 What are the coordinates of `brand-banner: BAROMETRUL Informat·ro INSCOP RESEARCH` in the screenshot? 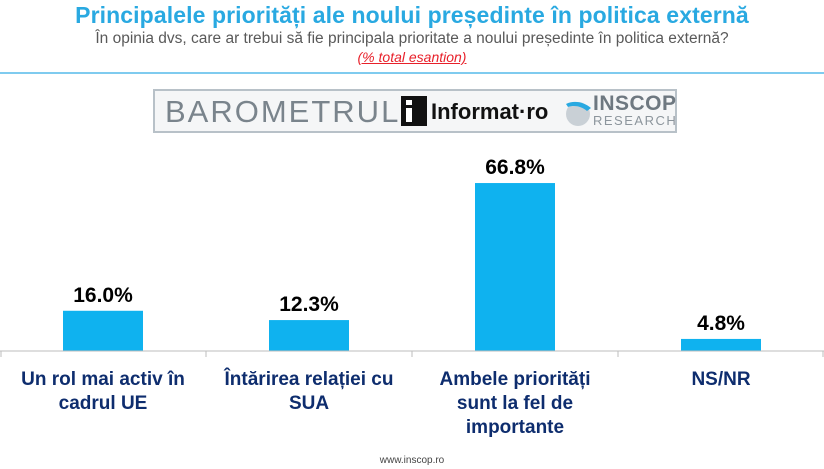 It's located at (415, 111).